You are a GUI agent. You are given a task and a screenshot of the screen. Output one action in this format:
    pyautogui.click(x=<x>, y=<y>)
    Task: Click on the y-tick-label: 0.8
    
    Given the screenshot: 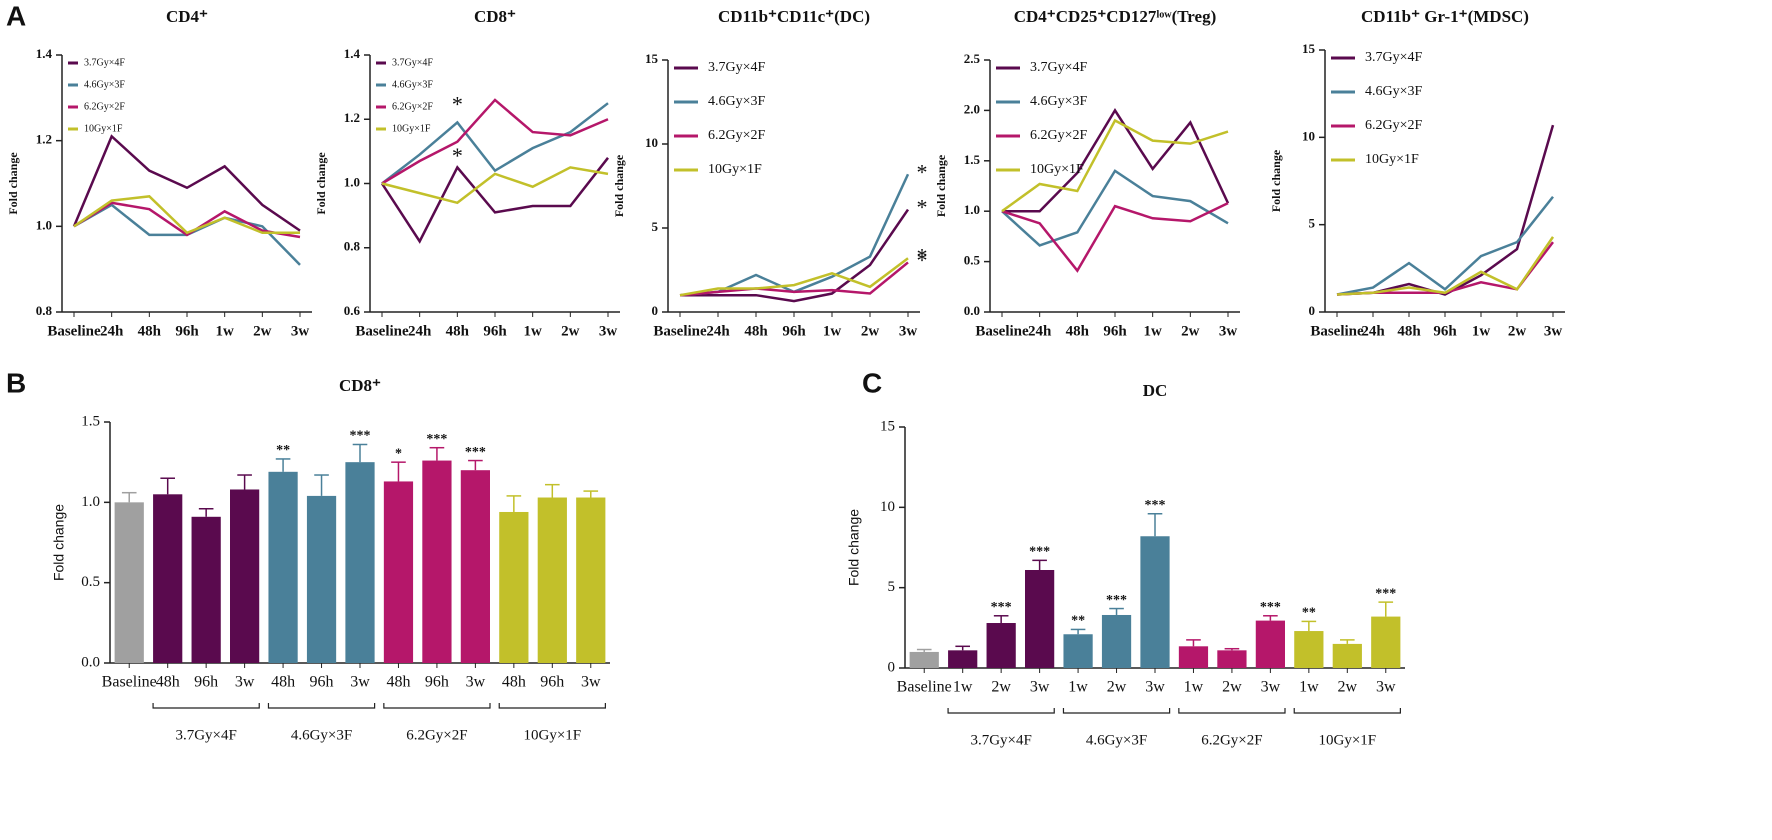 What is the action you would take?
    pyautogui.click(x=44, y=310)
    